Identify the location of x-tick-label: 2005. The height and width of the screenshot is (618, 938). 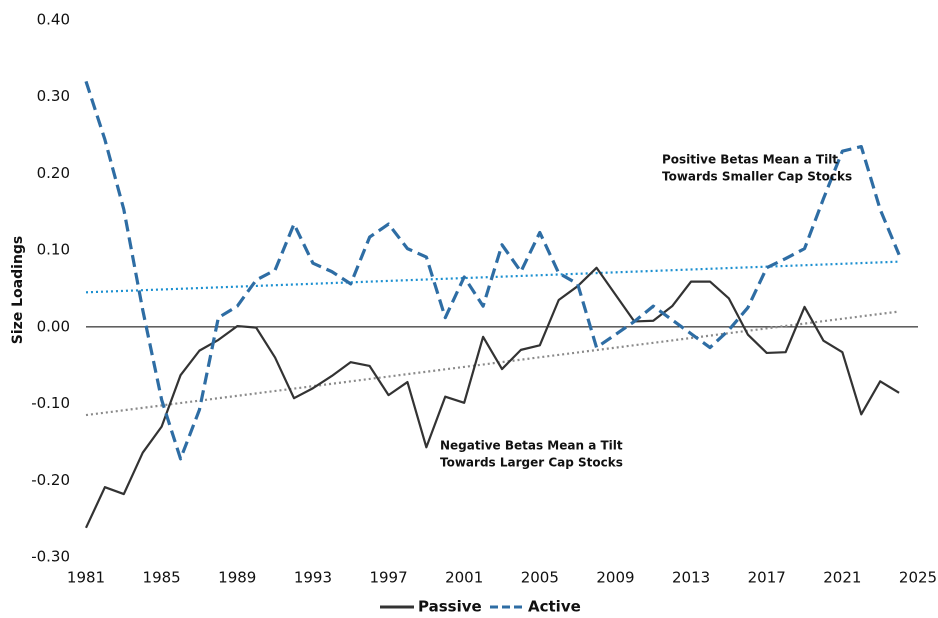
(540, 578).